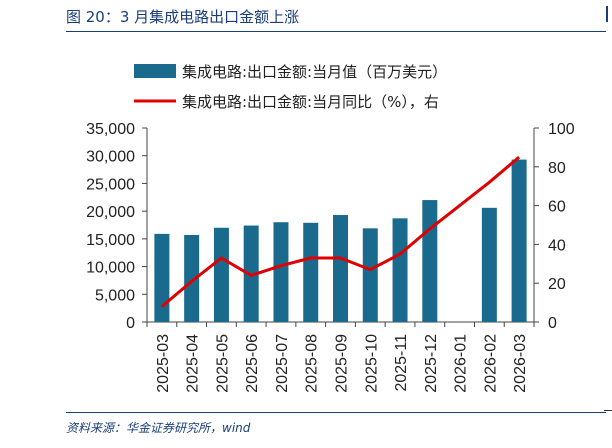 The width and height of the screenshot is (612, 448). What do you see at coordinates (290, 87) in the screenshot?
I see `legend: 集成电路:出口金额:当月值（百万美元） 集成电路:出口金额:当月同比（%），右` at bounding box center [290, 87].